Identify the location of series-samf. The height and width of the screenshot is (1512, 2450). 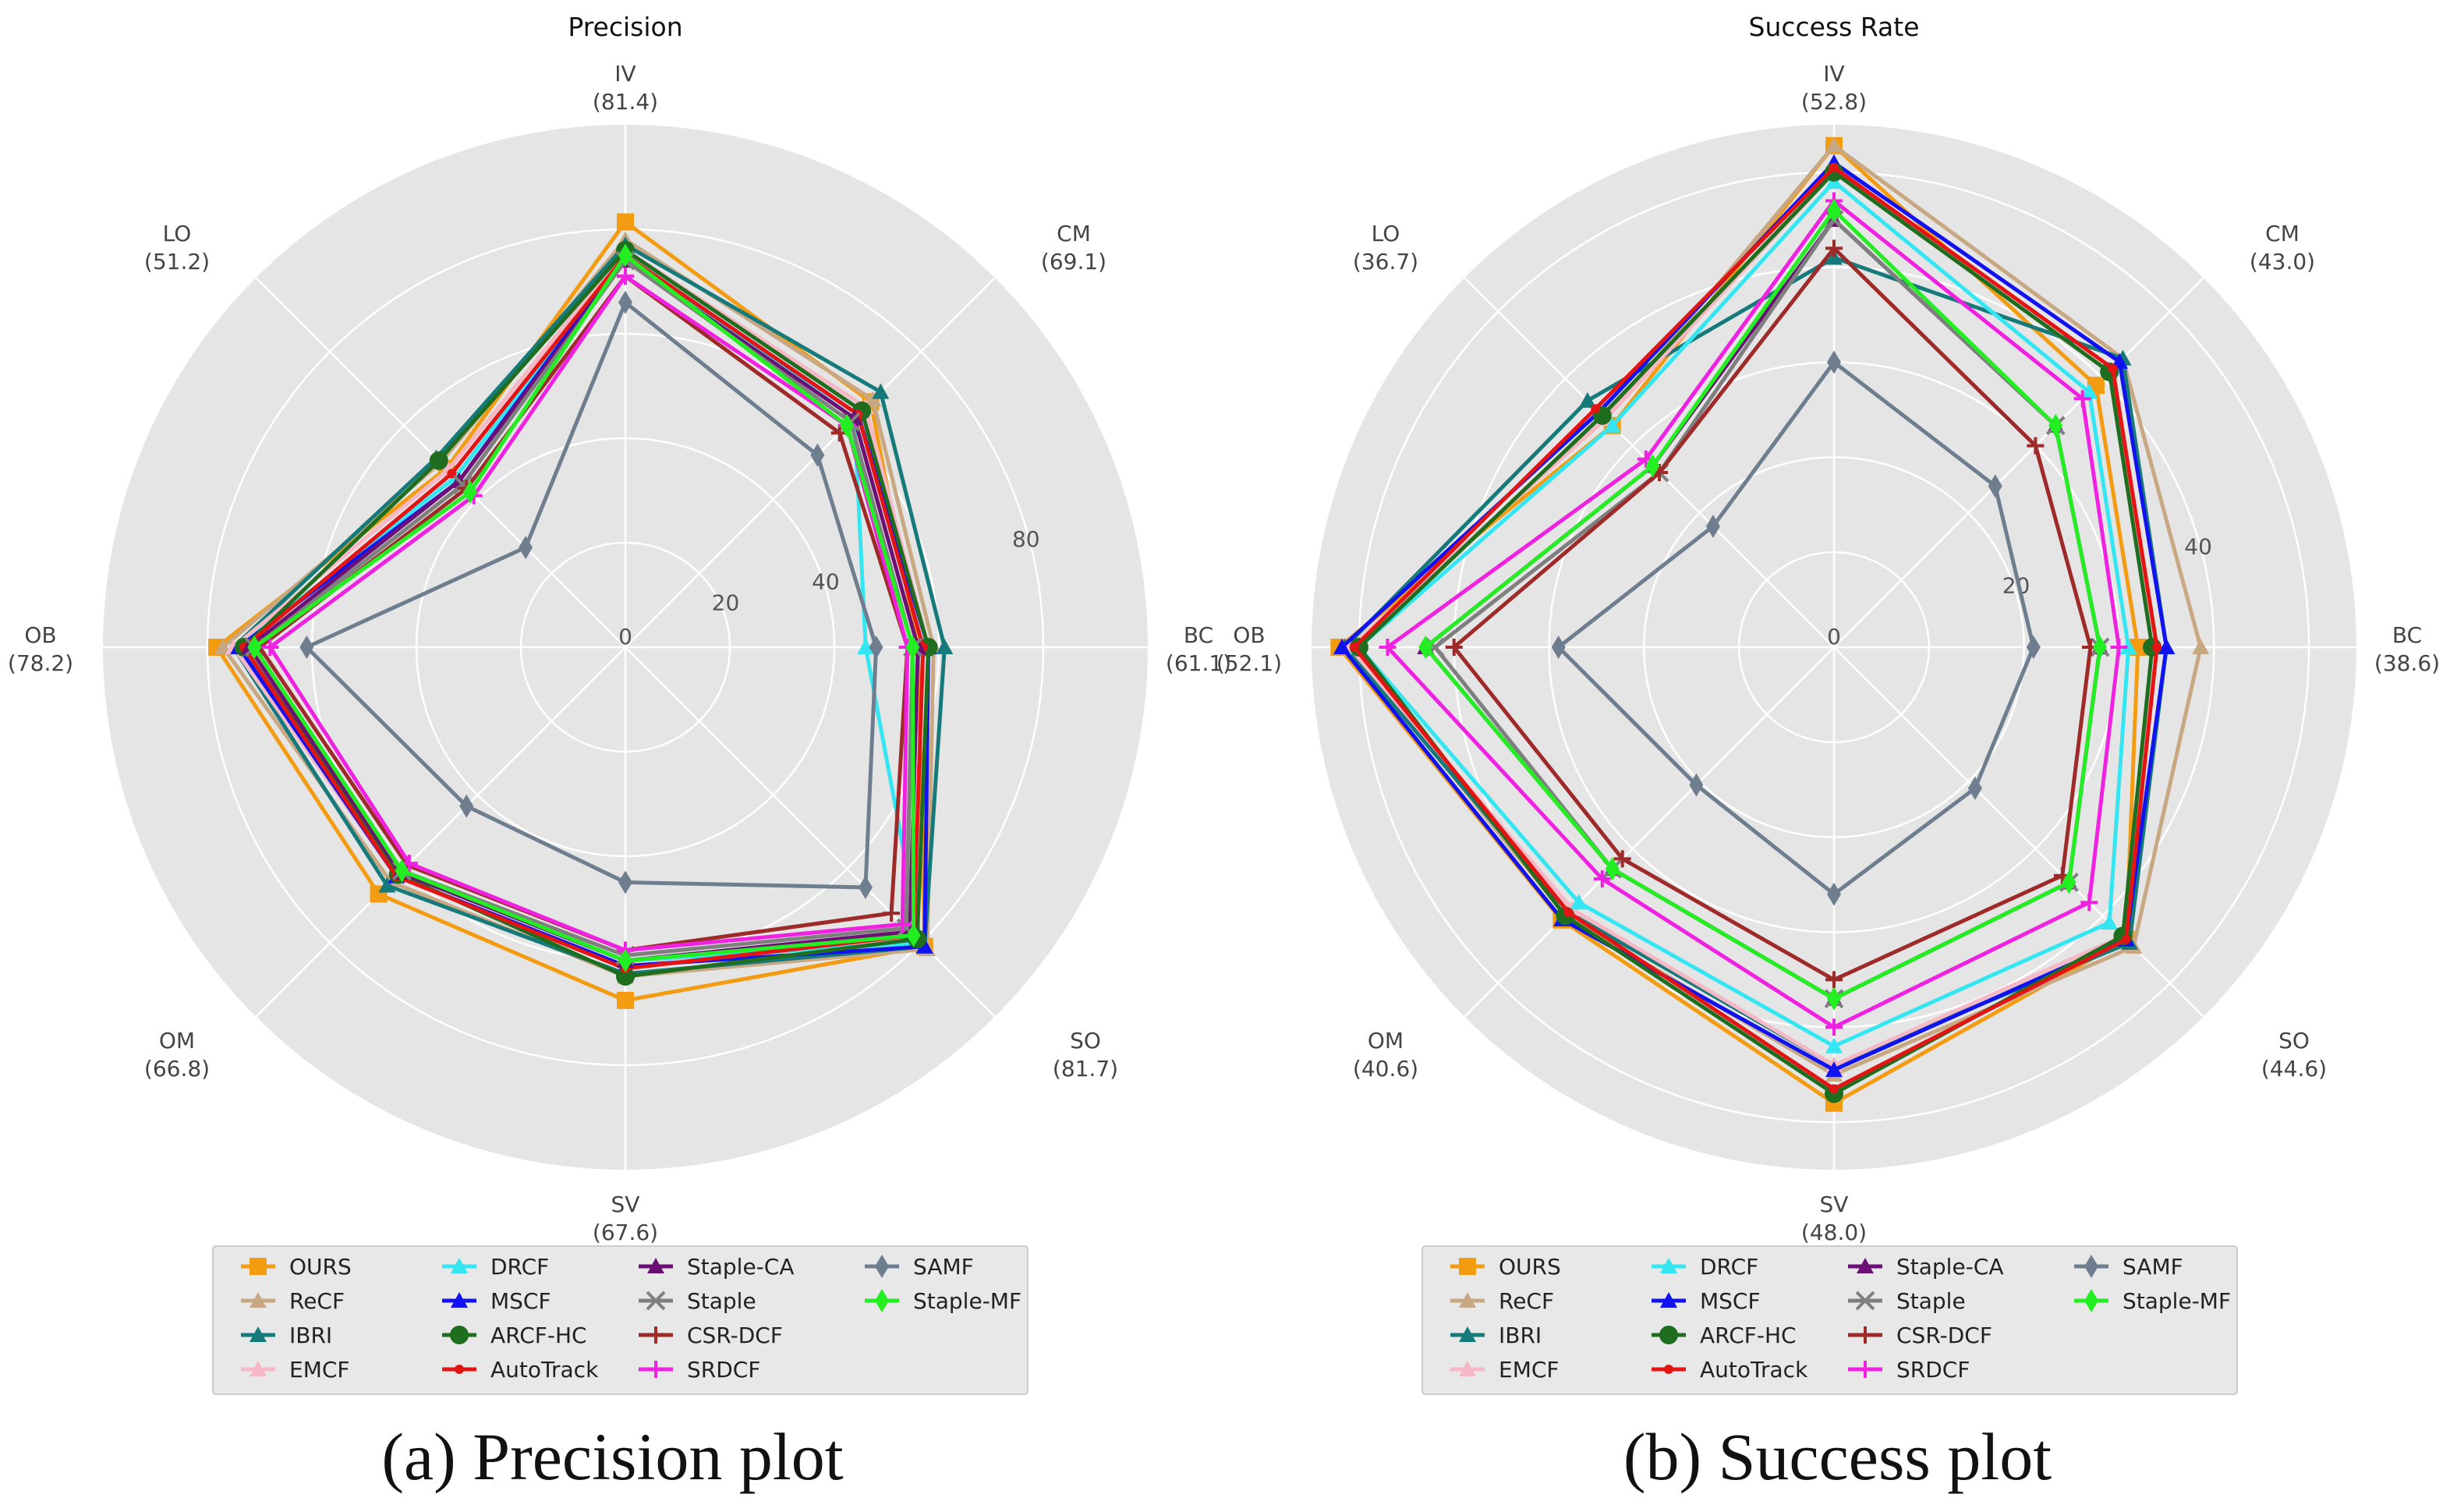
(1796, 628).